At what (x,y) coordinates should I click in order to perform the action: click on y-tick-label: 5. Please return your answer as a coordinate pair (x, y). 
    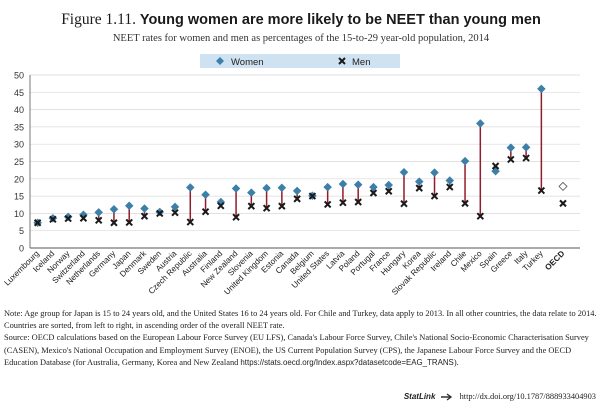
    Looking at the image, I should click on (21, 231).